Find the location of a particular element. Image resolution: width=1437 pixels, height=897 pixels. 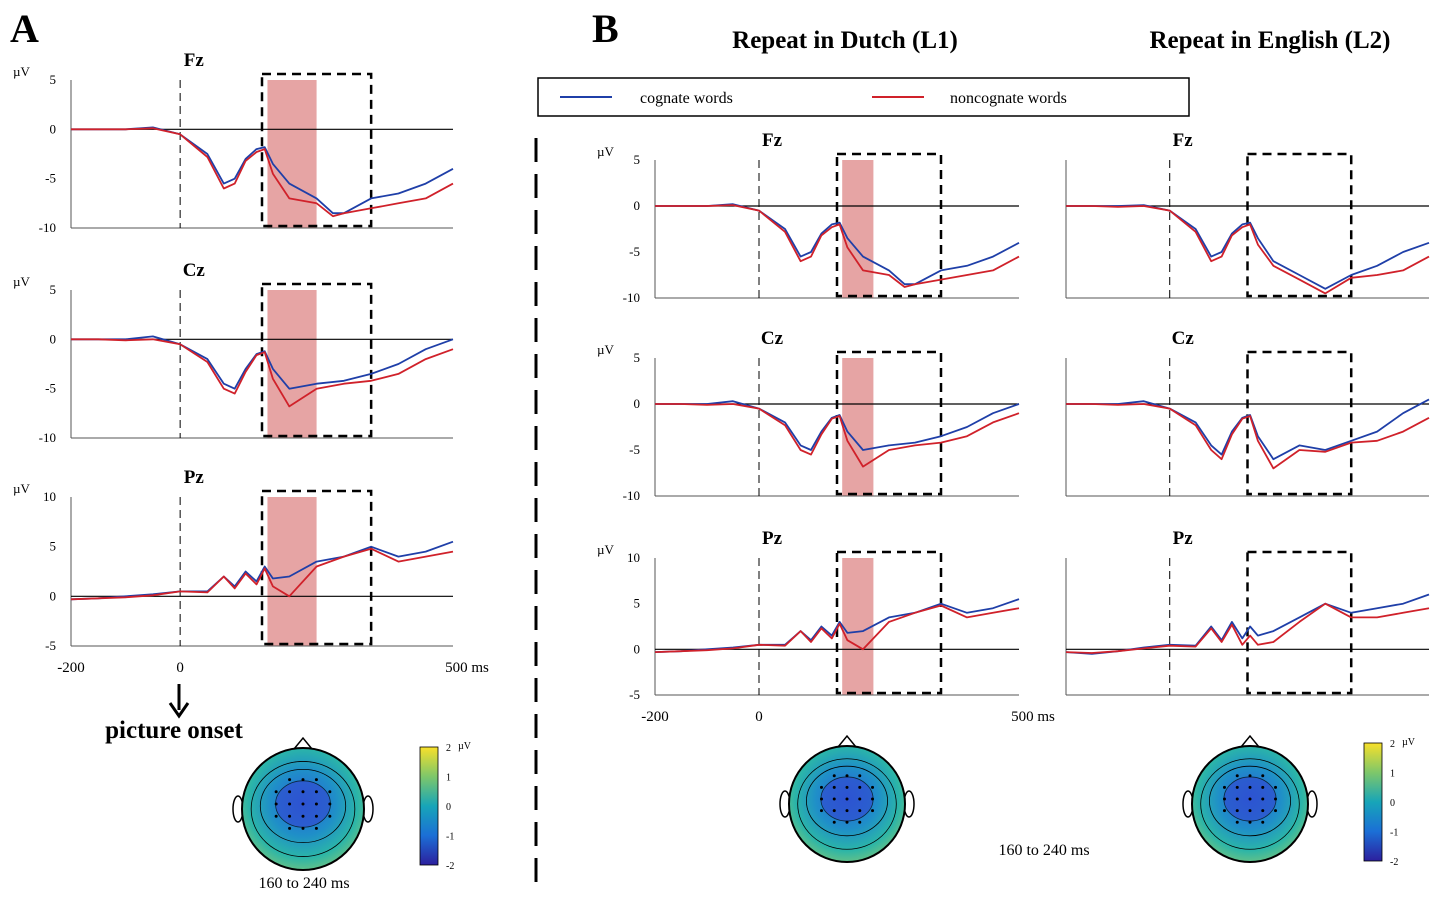

colorbar-tick-label: -1 is located at coordinates (450, 837).